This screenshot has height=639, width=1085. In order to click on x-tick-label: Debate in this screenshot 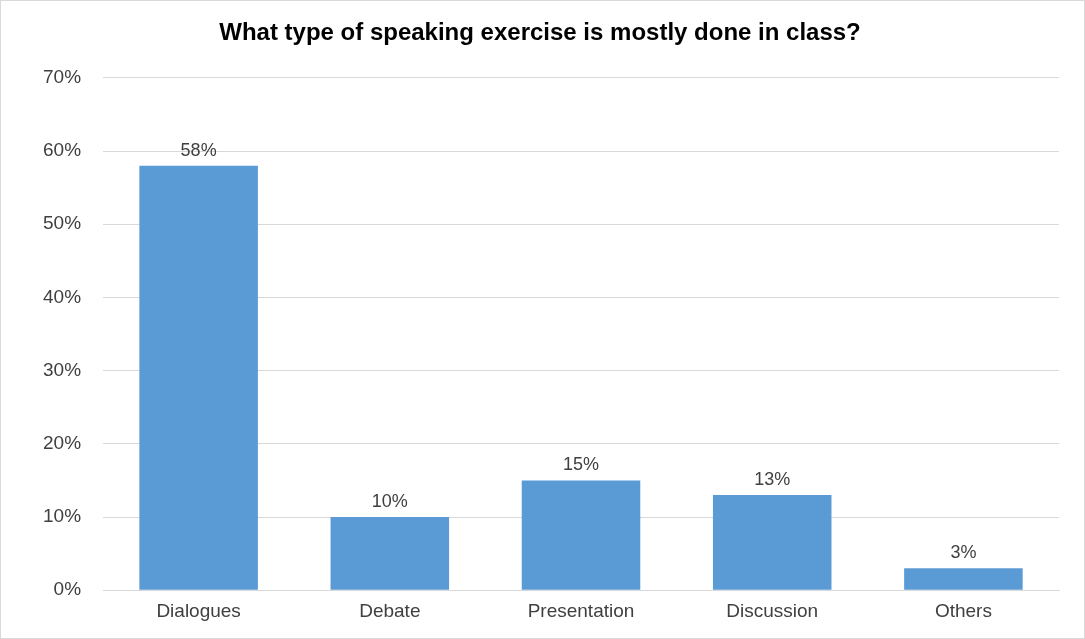, I will do `click(390, 610)`.